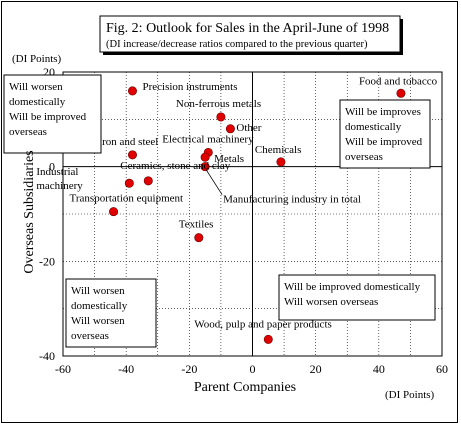 The height and width of the screenshot is (426, 461). I want to click on x-tick-label: 60, so click(442, 369).